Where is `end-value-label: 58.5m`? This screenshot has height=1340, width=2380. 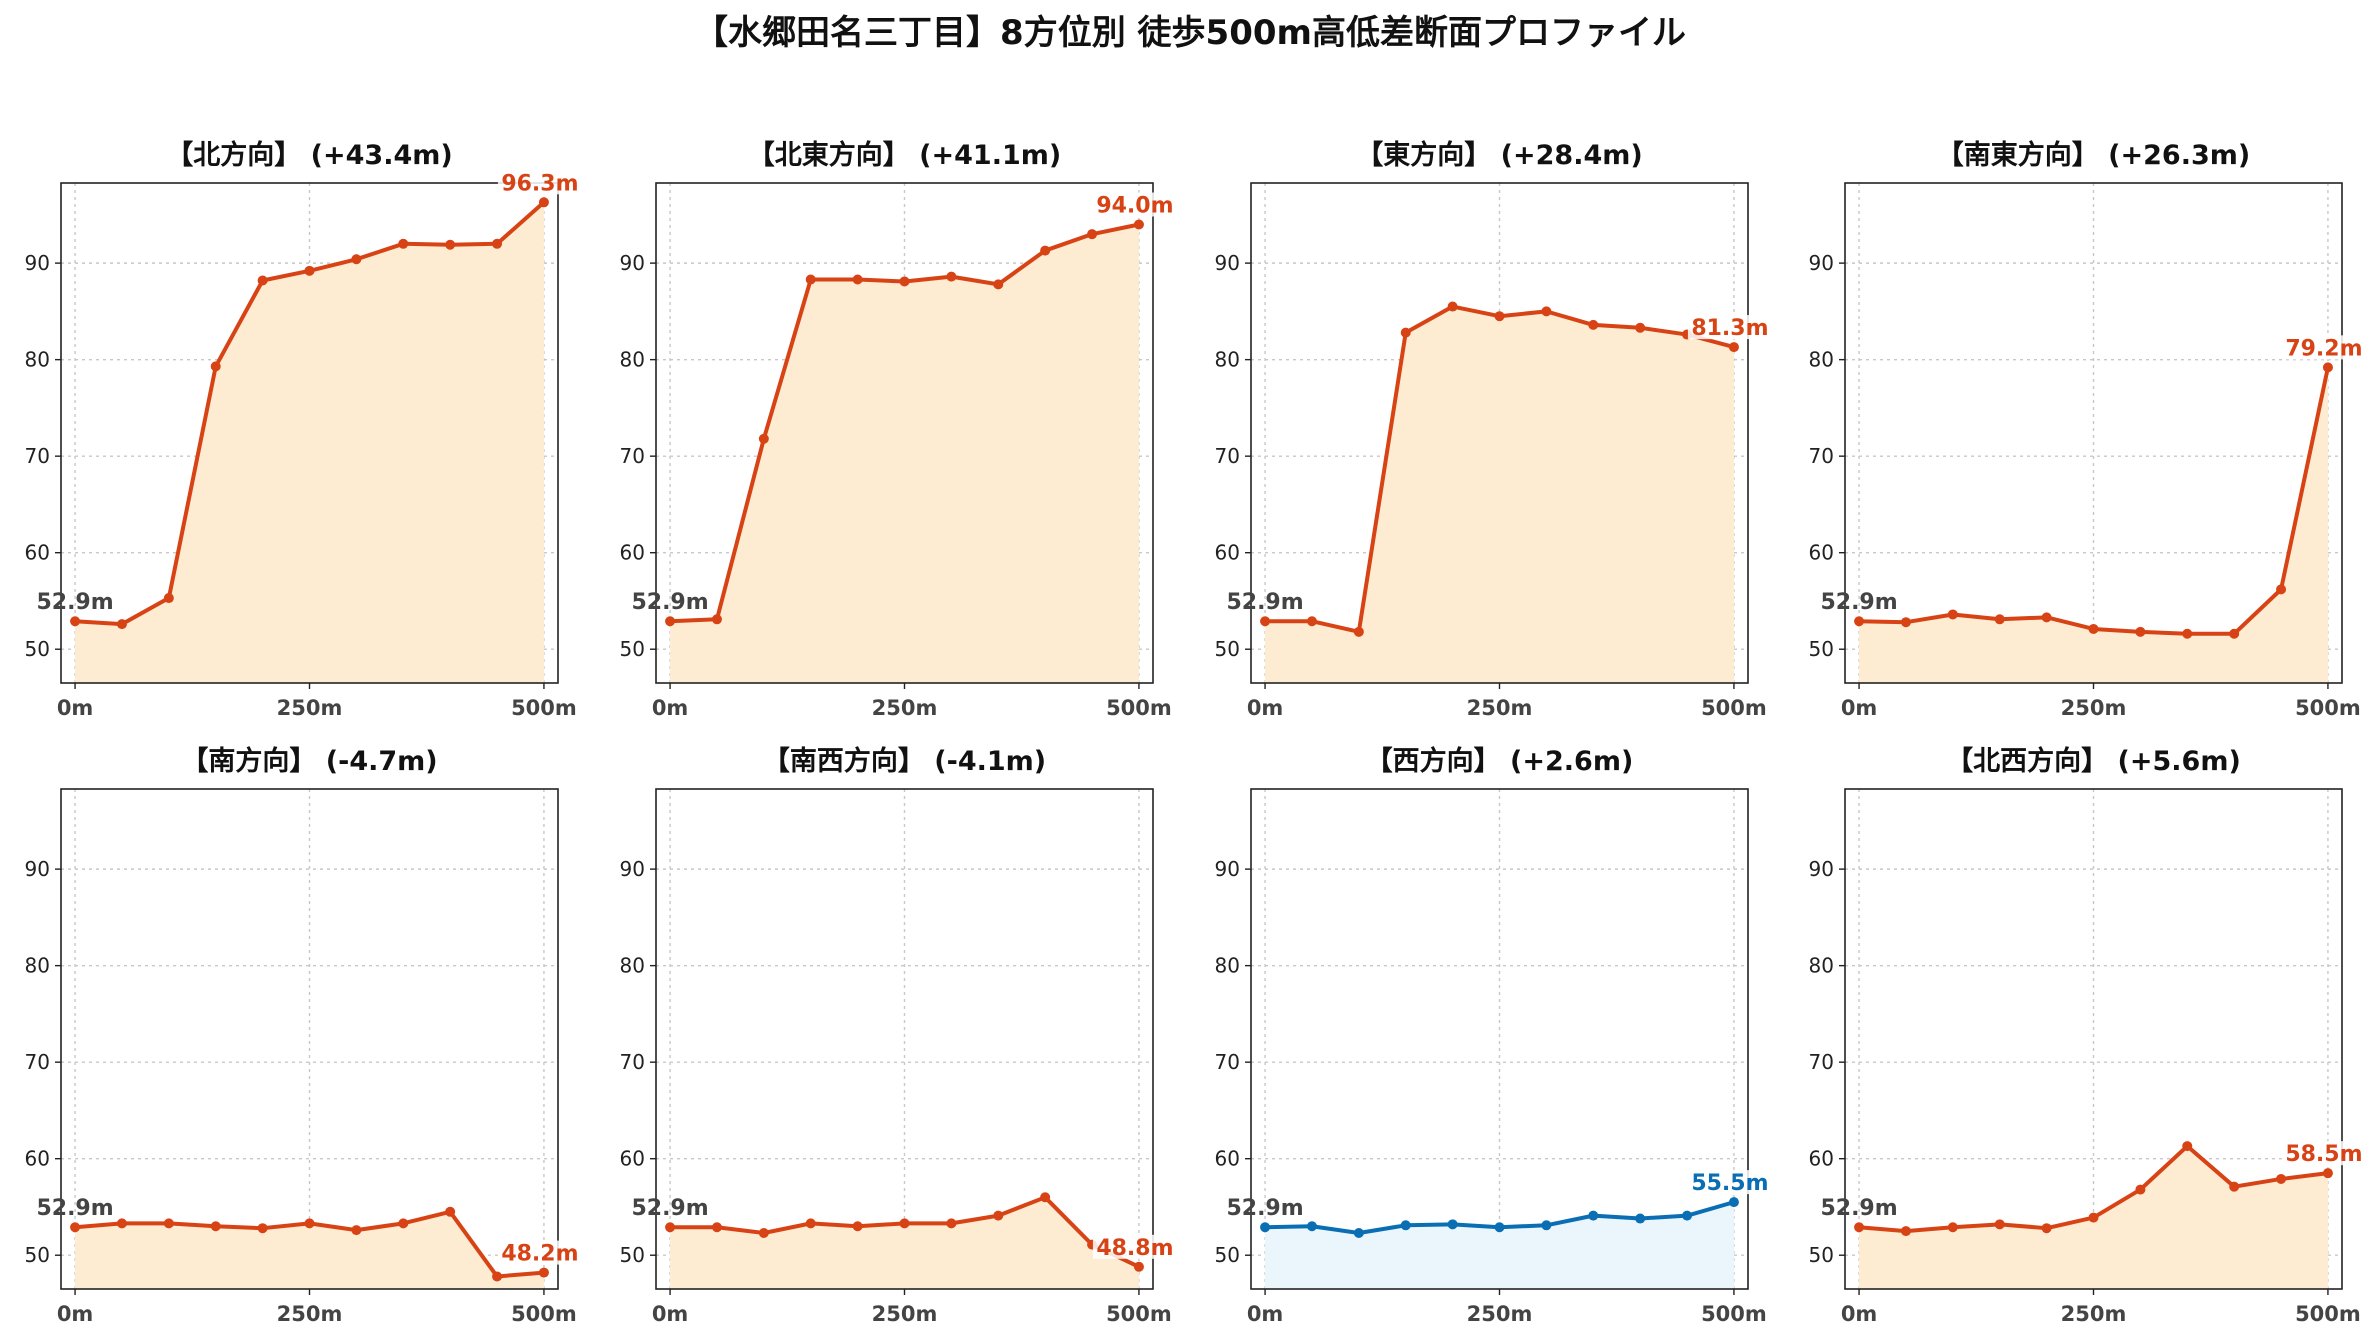 end-value-label: 58.5m is located at coordinates (2323, 1154).